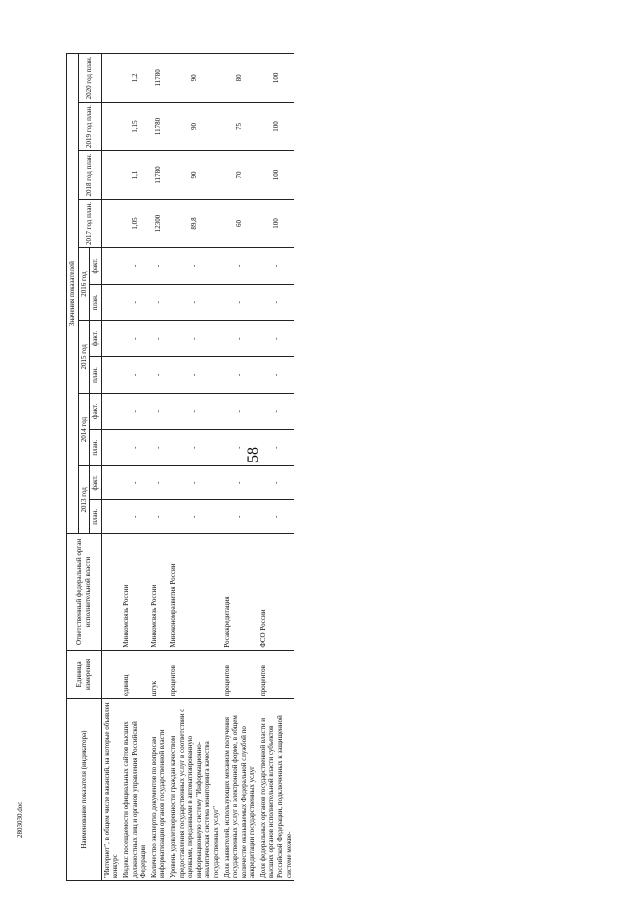  Describe the element at coordinates (194, 223) in the screenshot. I see `value-cell: 89,8` at that location.